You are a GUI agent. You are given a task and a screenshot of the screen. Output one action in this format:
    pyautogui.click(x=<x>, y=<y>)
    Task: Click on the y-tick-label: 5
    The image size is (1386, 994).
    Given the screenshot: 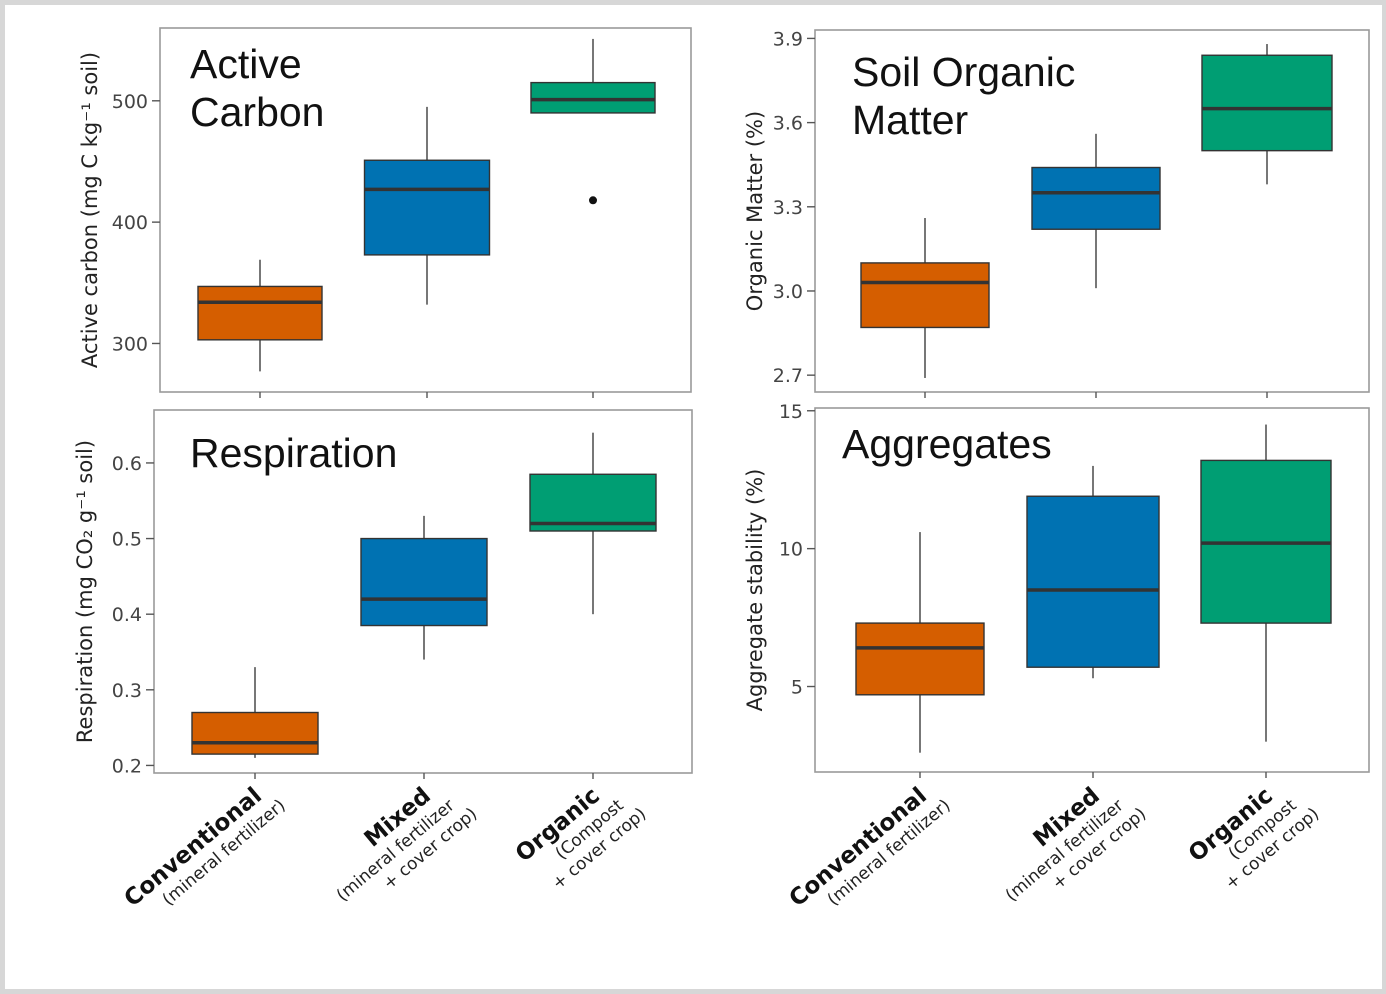 What is the action you would take?
    pyautogui.click(x=797, y=688)
    